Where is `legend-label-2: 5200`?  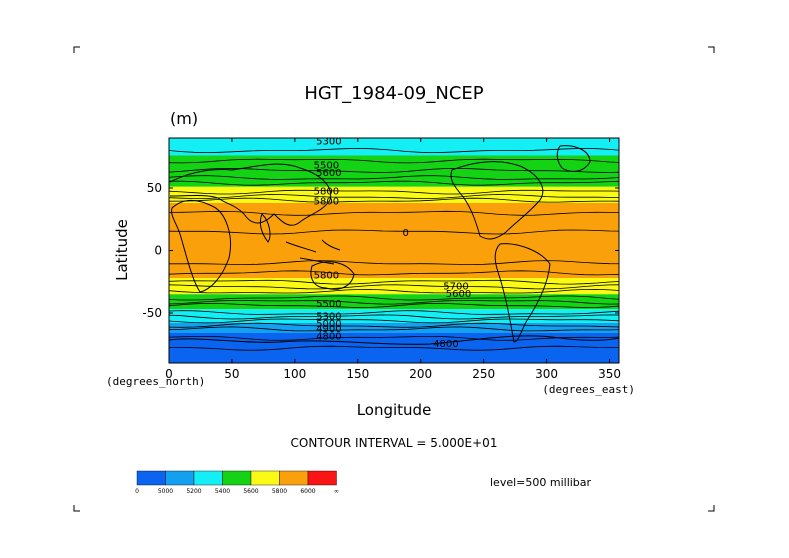
legend-label-2: 5200 is located at coordinates (193, 491).